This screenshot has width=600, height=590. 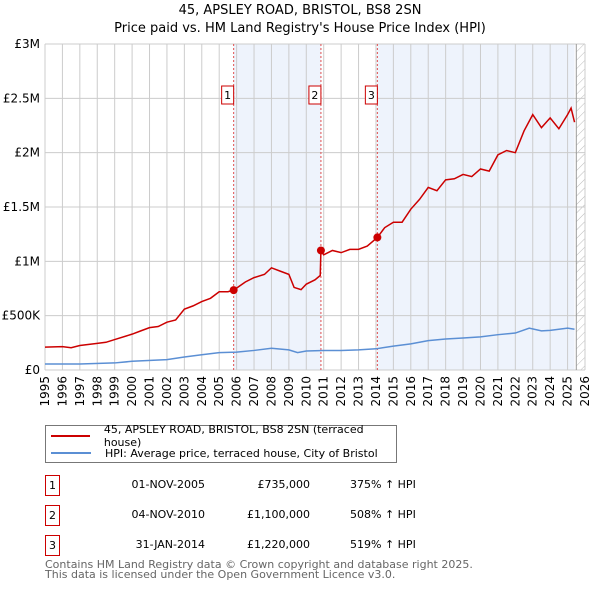 I want to click on x-tick-label: 2021, so click(x=498, y=391).